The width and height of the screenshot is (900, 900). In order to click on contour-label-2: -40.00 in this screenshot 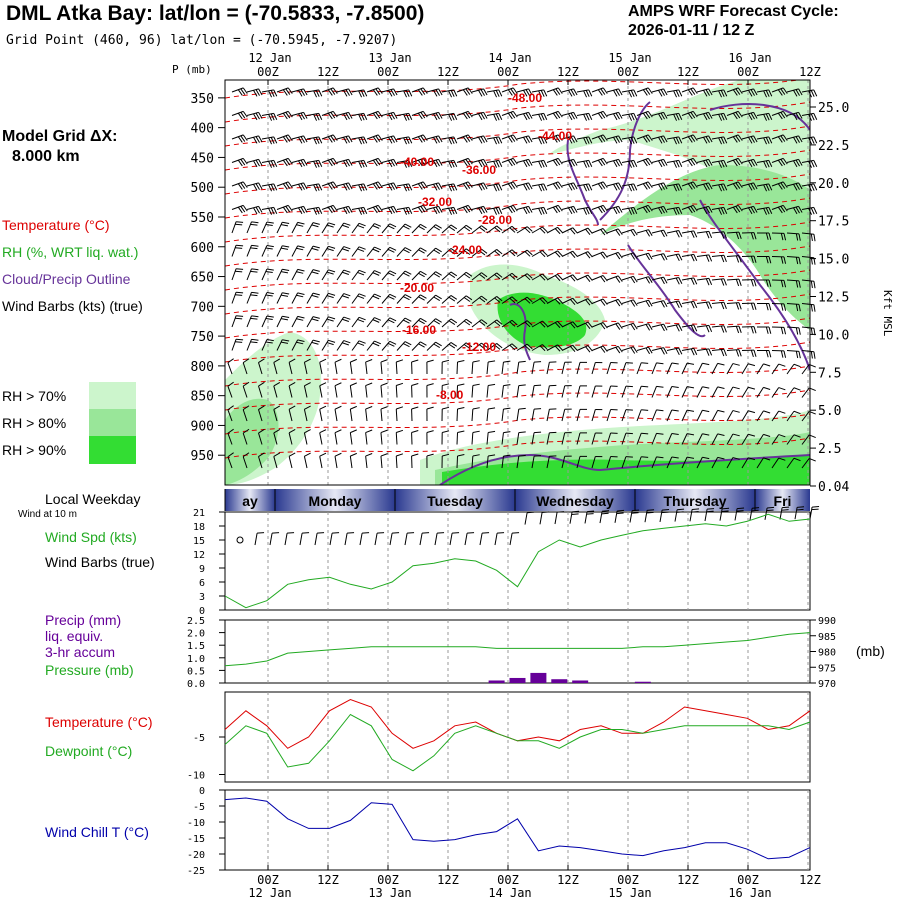, I will do `click(417, 162)`.